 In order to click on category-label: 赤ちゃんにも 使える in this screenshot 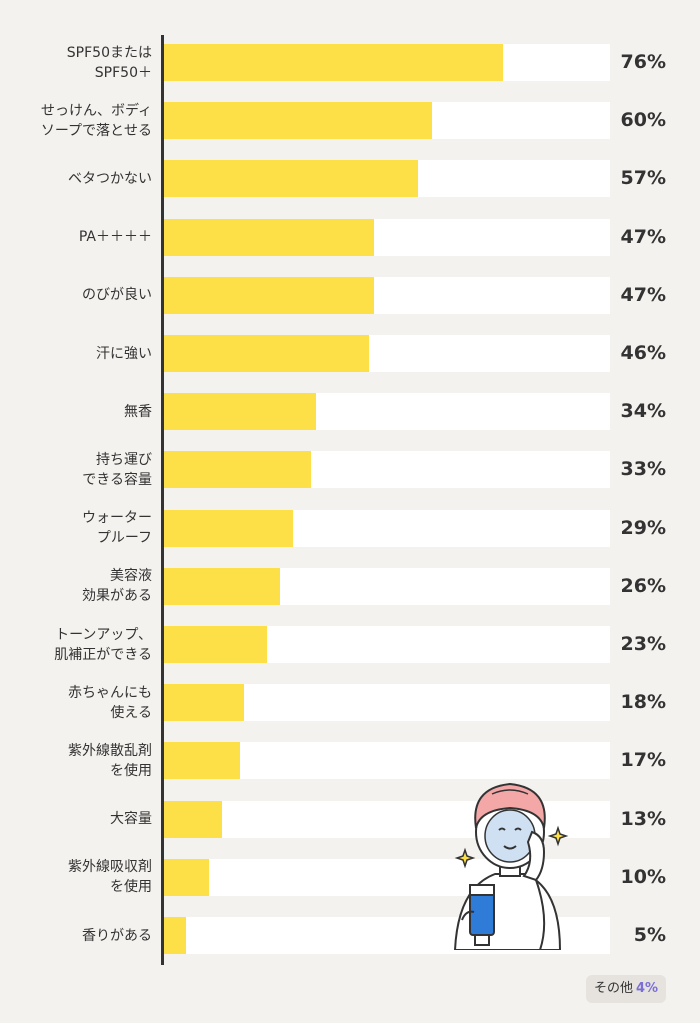, I will do `click(110, 702)`.